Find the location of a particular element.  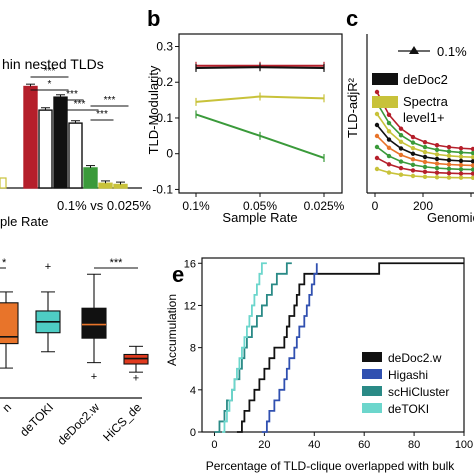

panel-c-xlabel: Genomic is located at coordinates (450, 217).